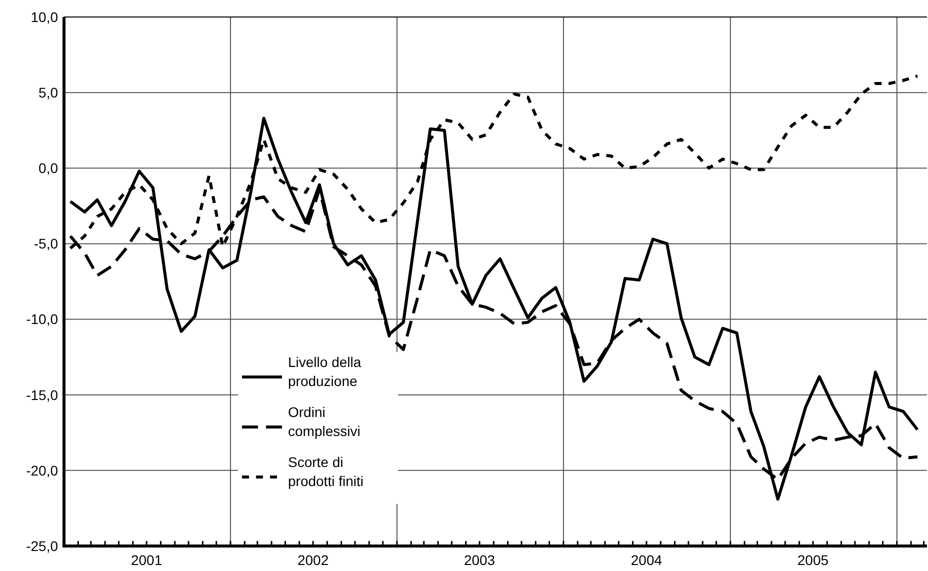  I want to click on legend-label: Scorte di prodotti finiti, so click(326, 471).